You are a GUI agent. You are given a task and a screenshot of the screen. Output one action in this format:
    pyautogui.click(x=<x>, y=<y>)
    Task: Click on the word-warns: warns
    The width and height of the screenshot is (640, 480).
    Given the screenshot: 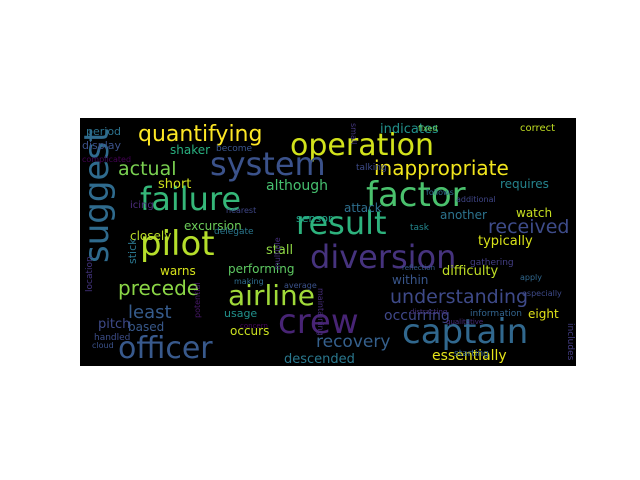 What is the action you would take?
    pyautogui.click(x=178, y=271)
    